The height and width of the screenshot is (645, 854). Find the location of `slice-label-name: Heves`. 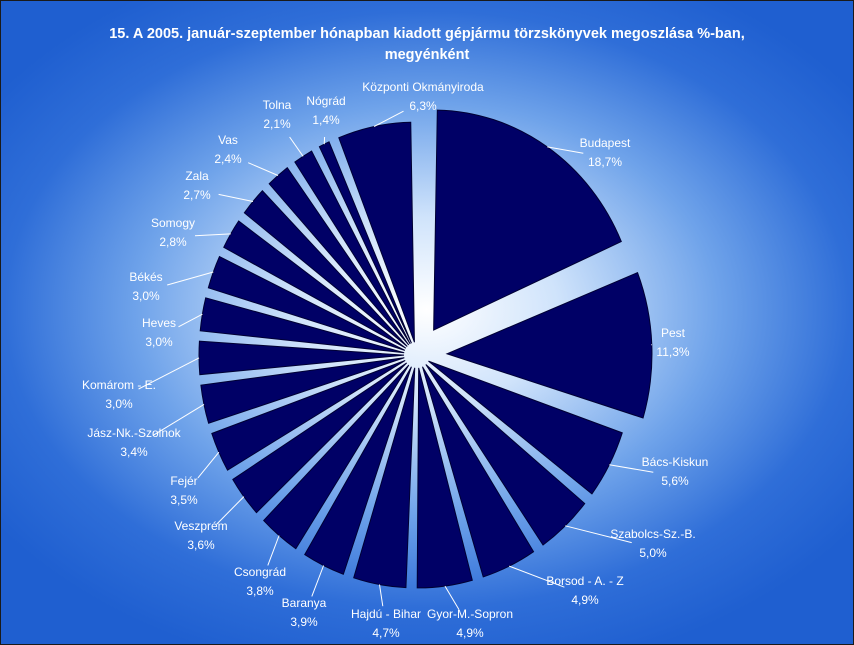

slice-label-name: Heves is located at coordinates (159, 323).